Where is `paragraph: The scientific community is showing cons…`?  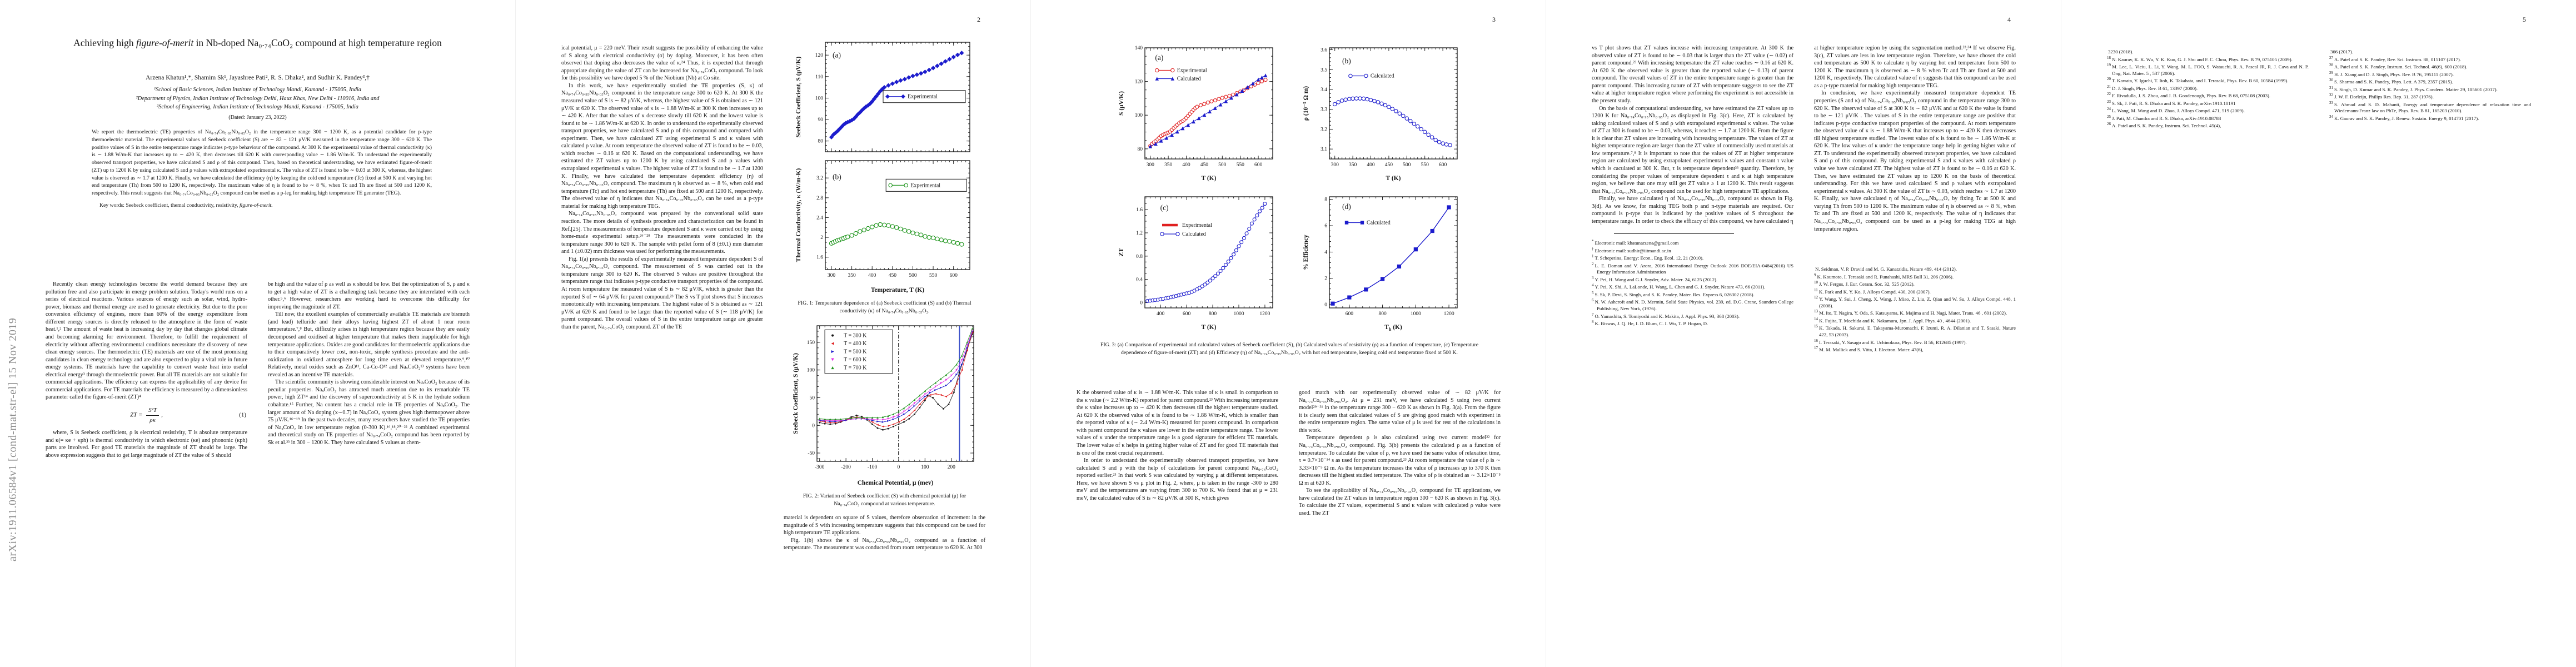 paragraph: The scientific community is showing cons… is located at coordinates (369, 412).